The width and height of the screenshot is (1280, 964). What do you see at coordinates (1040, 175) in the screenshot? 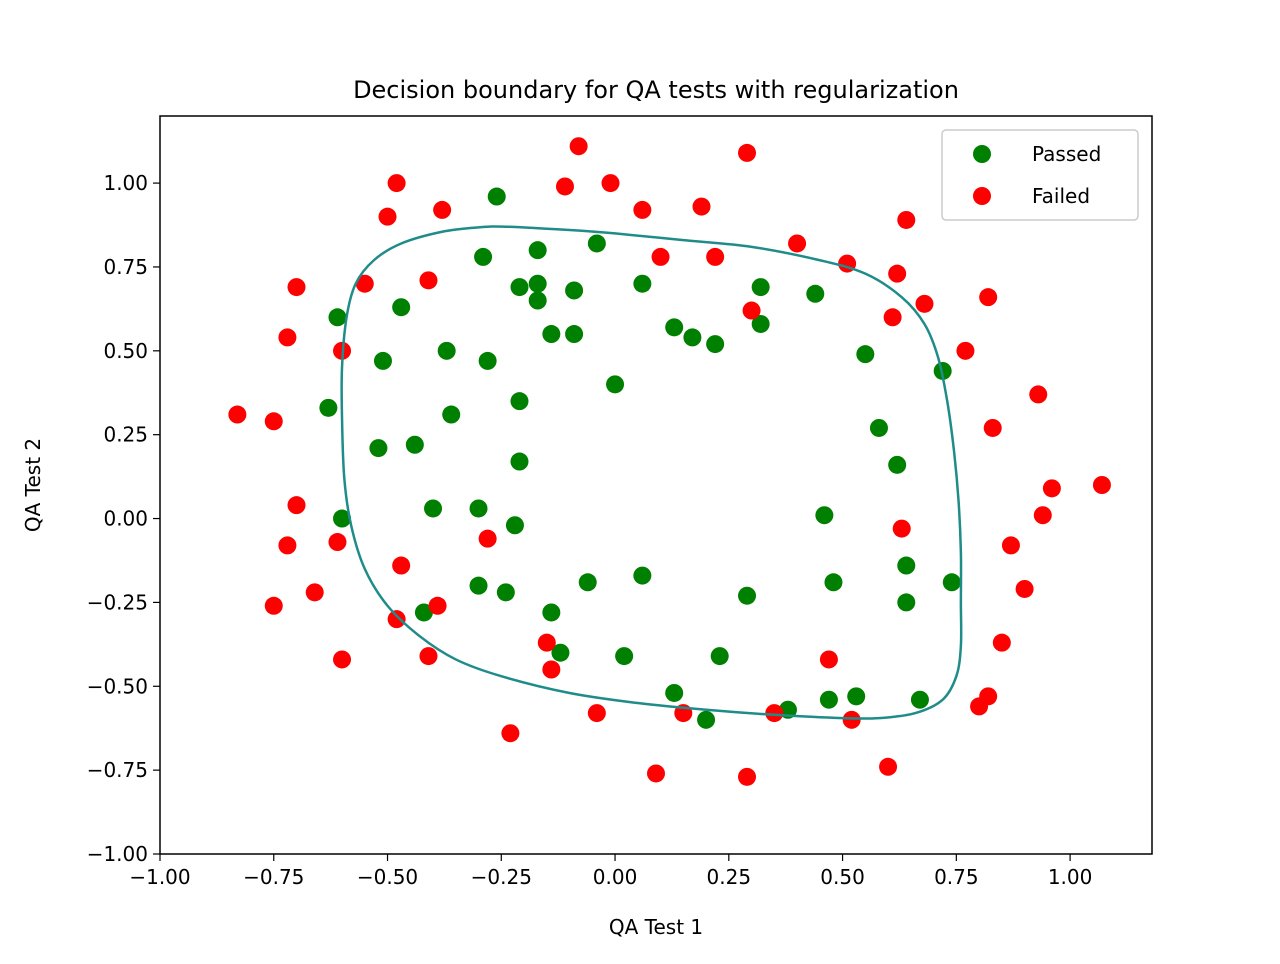
I see `legend: Passed Failed` at bounding box center [1040, 175].